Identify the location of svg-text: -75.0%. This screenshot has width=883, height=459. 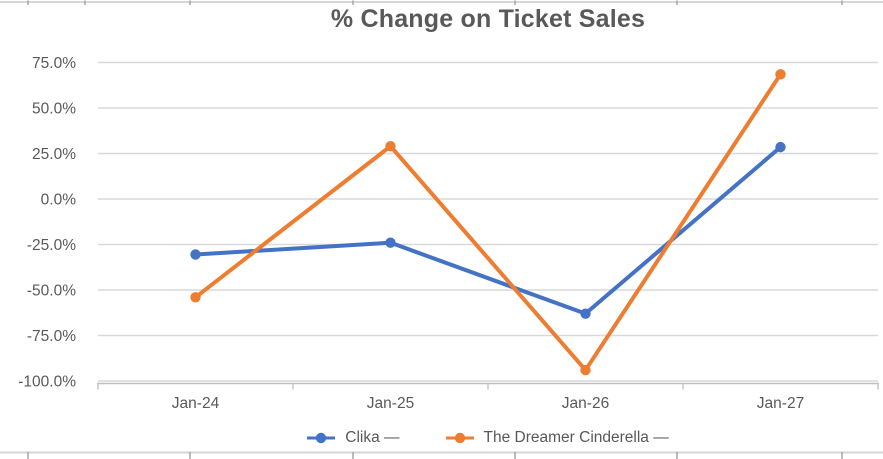
(51, 336).